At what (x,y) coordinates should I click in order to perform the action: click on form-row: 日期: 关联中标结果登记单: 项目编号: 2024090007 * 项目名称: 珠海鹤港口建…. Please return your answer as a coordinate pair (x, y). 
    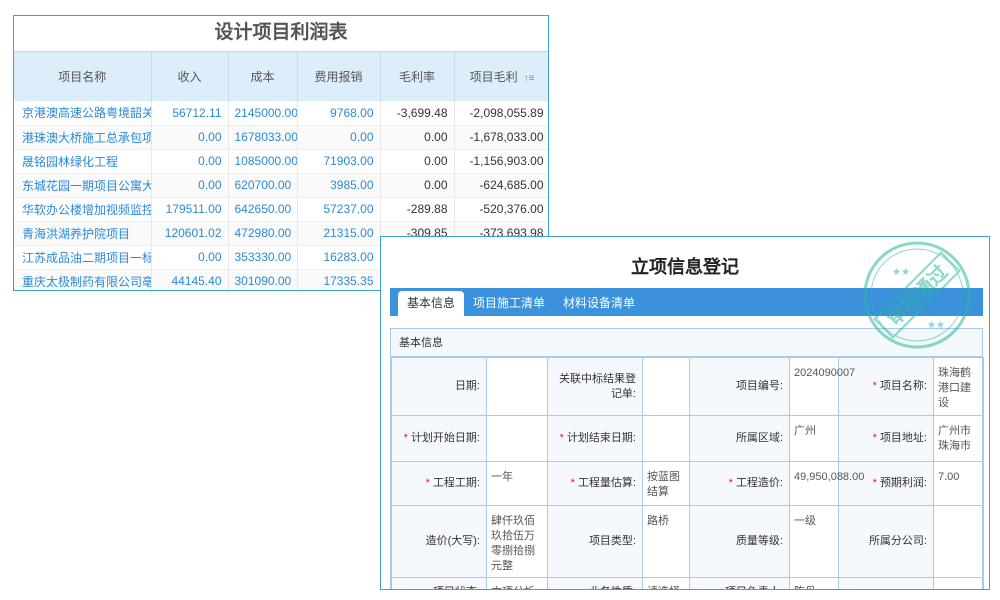
    Looking at the image, I should click on (687, 386).